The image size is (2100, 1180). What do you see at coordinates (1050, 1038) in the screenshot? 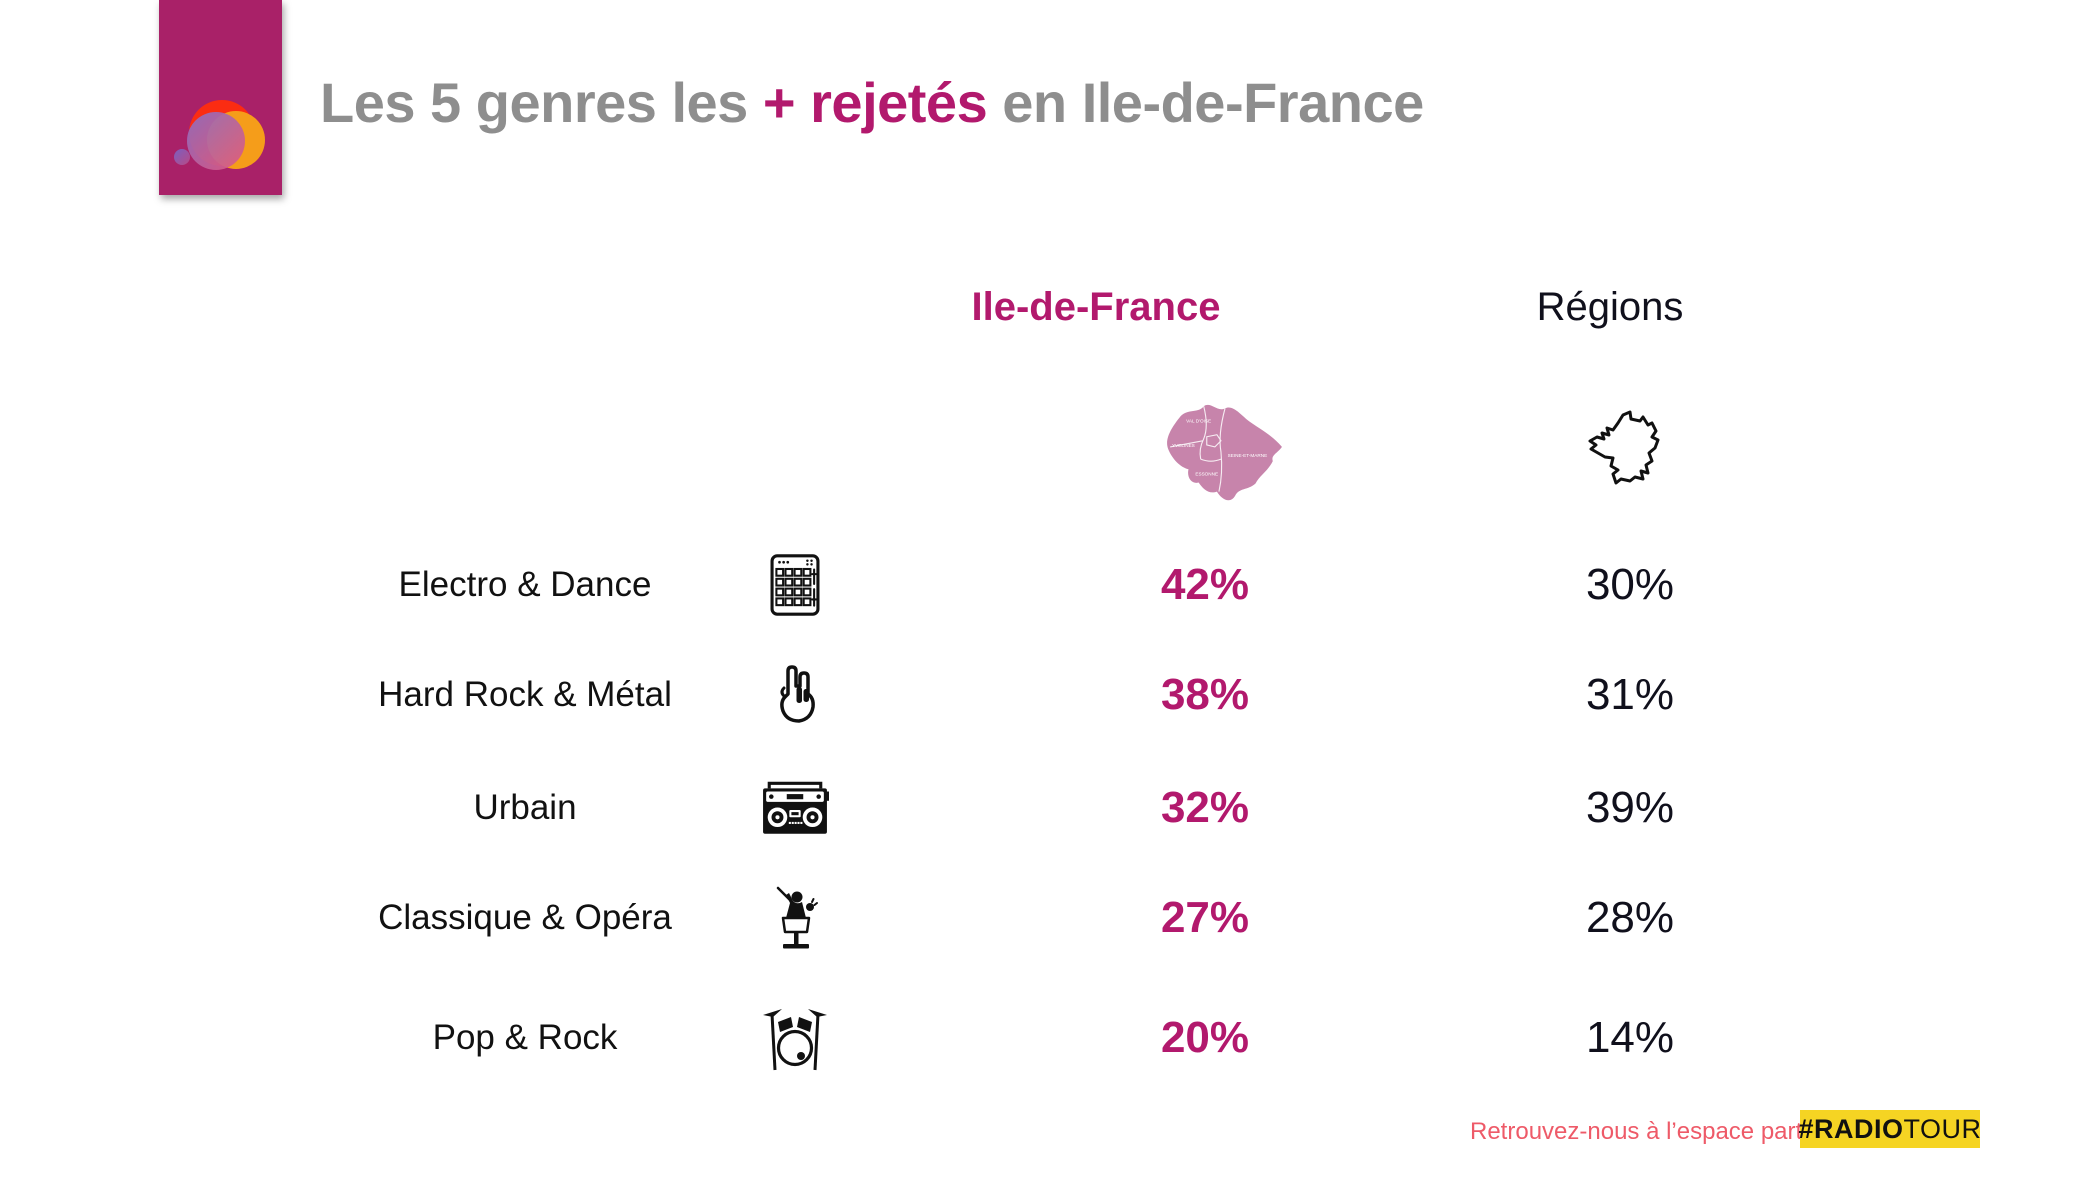
I see `table-row-pop-rock: Pop & Rock 20% 14%` at bounding box center [1050, 1038].